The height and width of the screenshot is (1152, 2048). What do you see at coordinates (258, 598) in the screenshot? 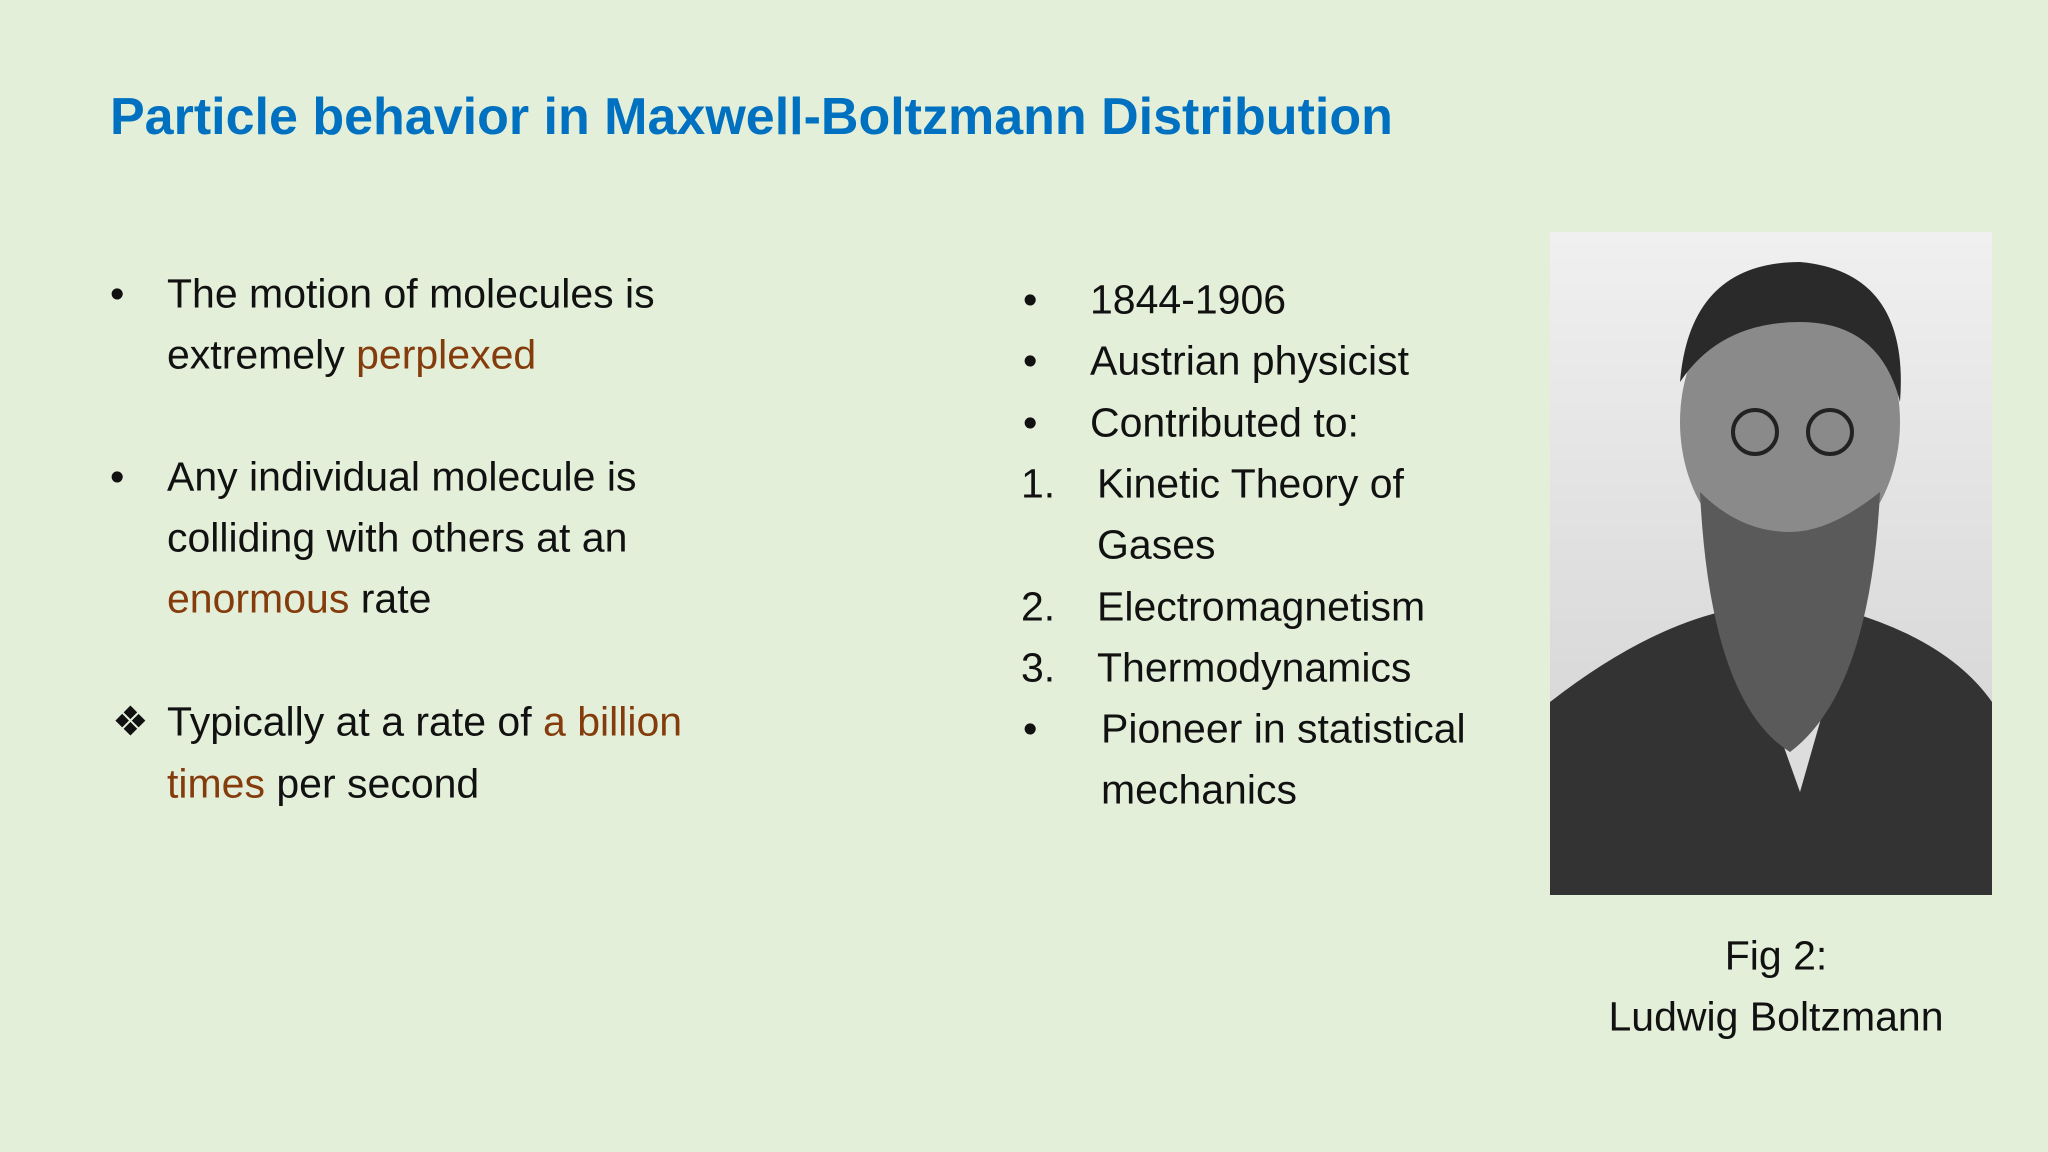
I see `accent-text: enormous` at bounding box center [258, 598].